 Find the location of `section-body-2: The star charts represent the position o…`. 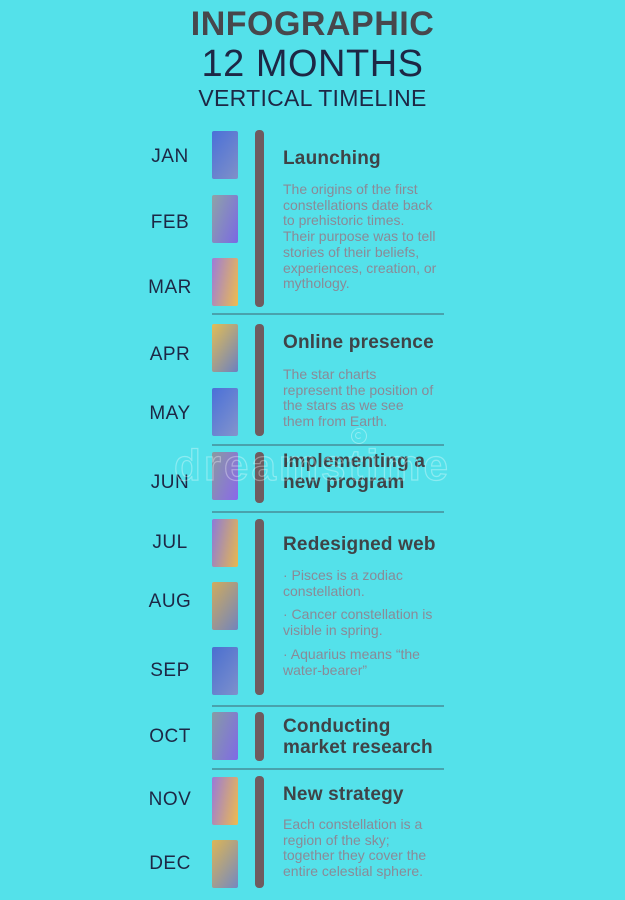

section-body-2: The star charts represent the position o… is located at coordinates (358, 398).